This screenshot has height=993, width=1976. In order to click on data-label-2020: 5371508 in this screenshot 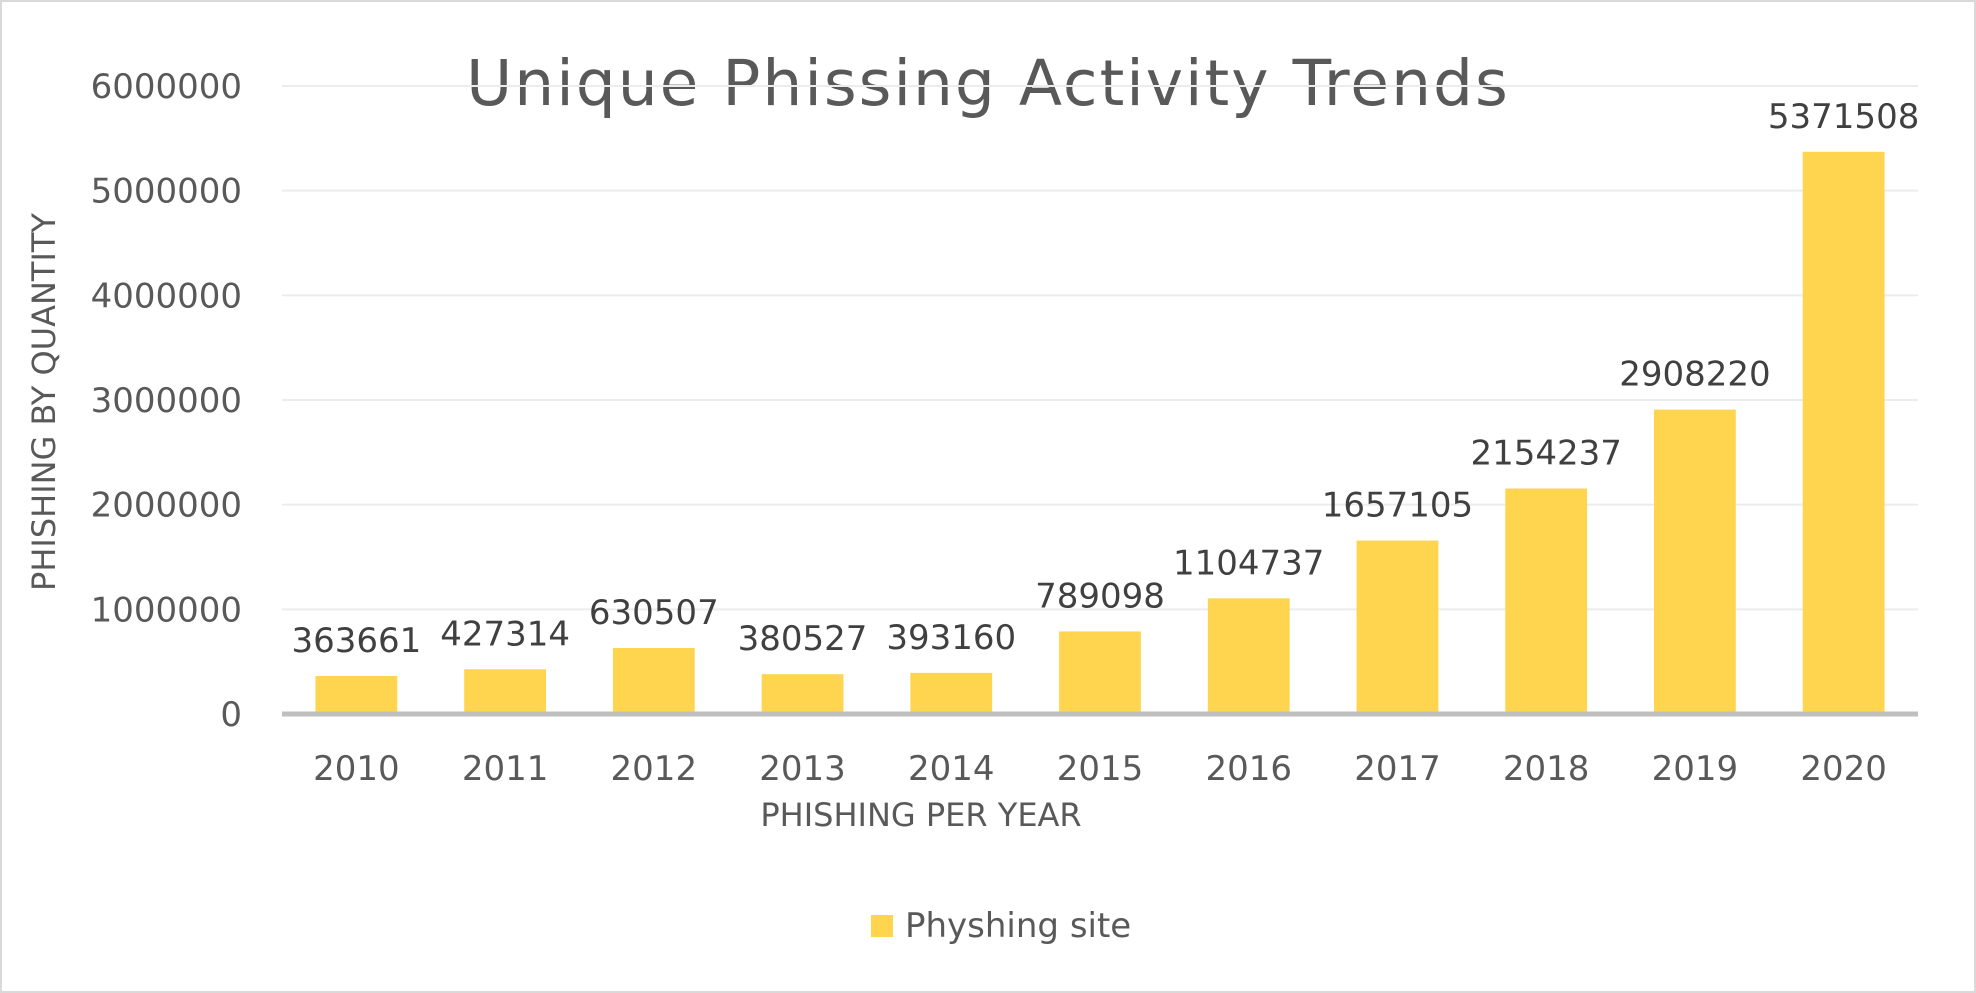, I will do `click(1843, 117)`.